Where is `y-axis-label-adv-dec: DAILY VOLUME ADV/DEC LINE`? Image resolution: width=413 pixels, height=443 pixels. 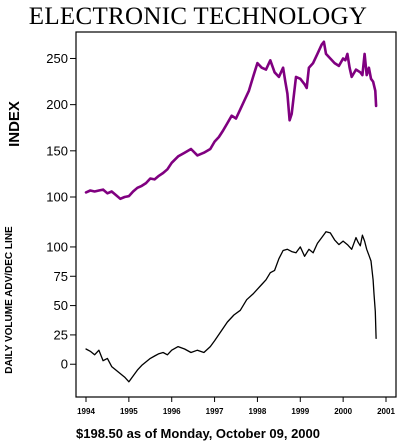 y-axis-label-adv-dec: DAILY VOLUME ADV/DEC LINE is located at coordinates (9, 300).